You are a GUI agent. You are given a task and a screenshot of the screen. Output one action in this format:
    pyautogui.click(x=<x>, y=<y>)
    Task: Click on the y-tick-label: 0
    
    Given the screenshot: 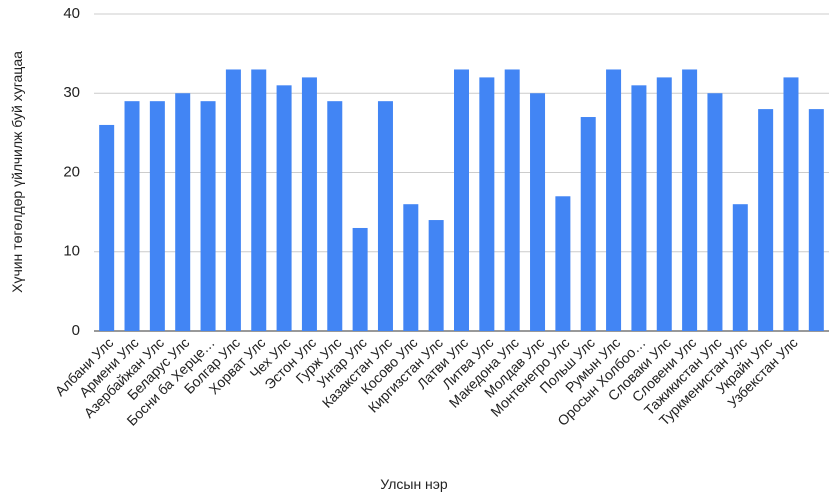 What is the action you would take?
    pyautogui.click(x=76, y=330)
    